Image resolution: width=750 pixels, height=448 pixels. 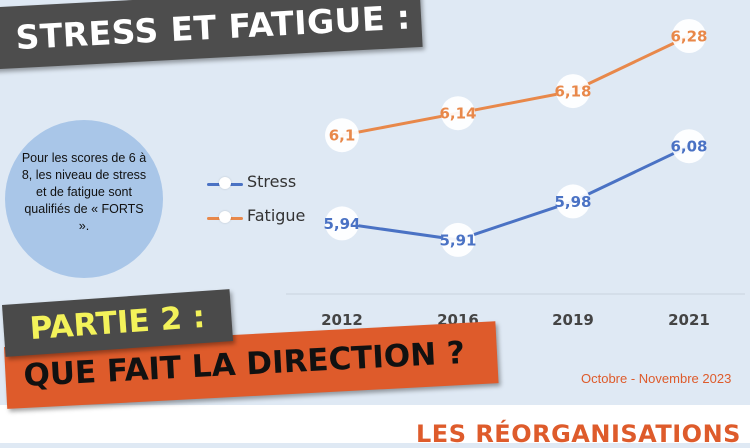 I want to click on data-label-fatigue: 6,18, so click(x=572, y=92).